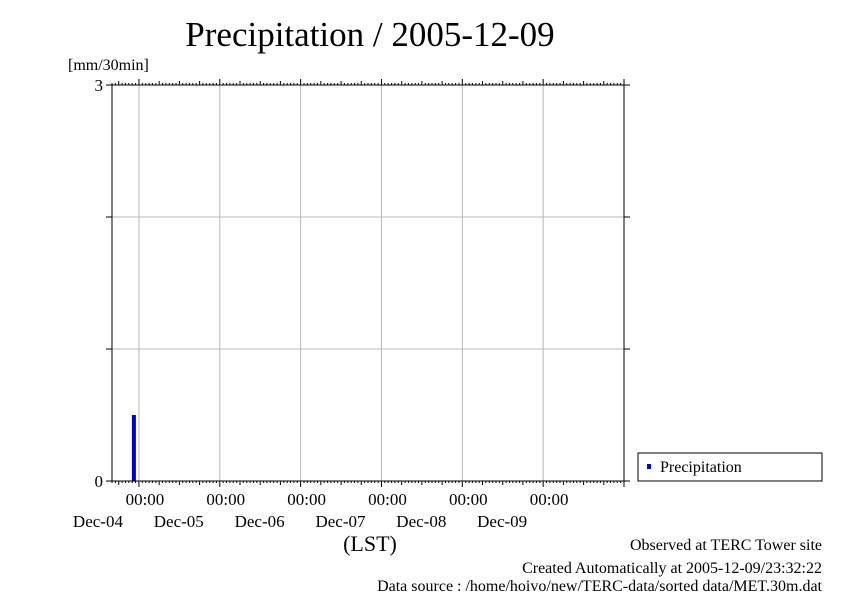  What do you see at coordinates (179, 521) in the screenshot?
I see `x-tick-date-label: Dec-05` at bounding box center [179, 521].